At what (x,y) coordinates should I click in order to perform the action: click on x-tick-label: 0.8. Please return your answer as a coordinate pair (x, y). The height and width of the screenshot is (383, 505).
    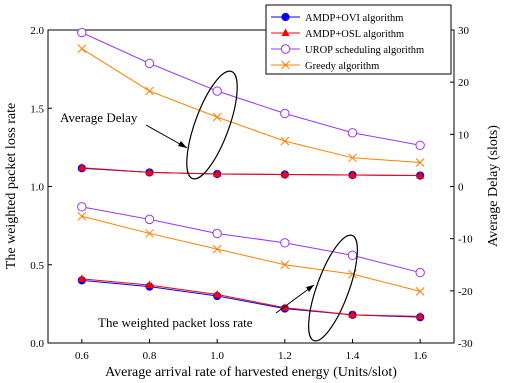
    Looking at the image, I should click on (150, 356).